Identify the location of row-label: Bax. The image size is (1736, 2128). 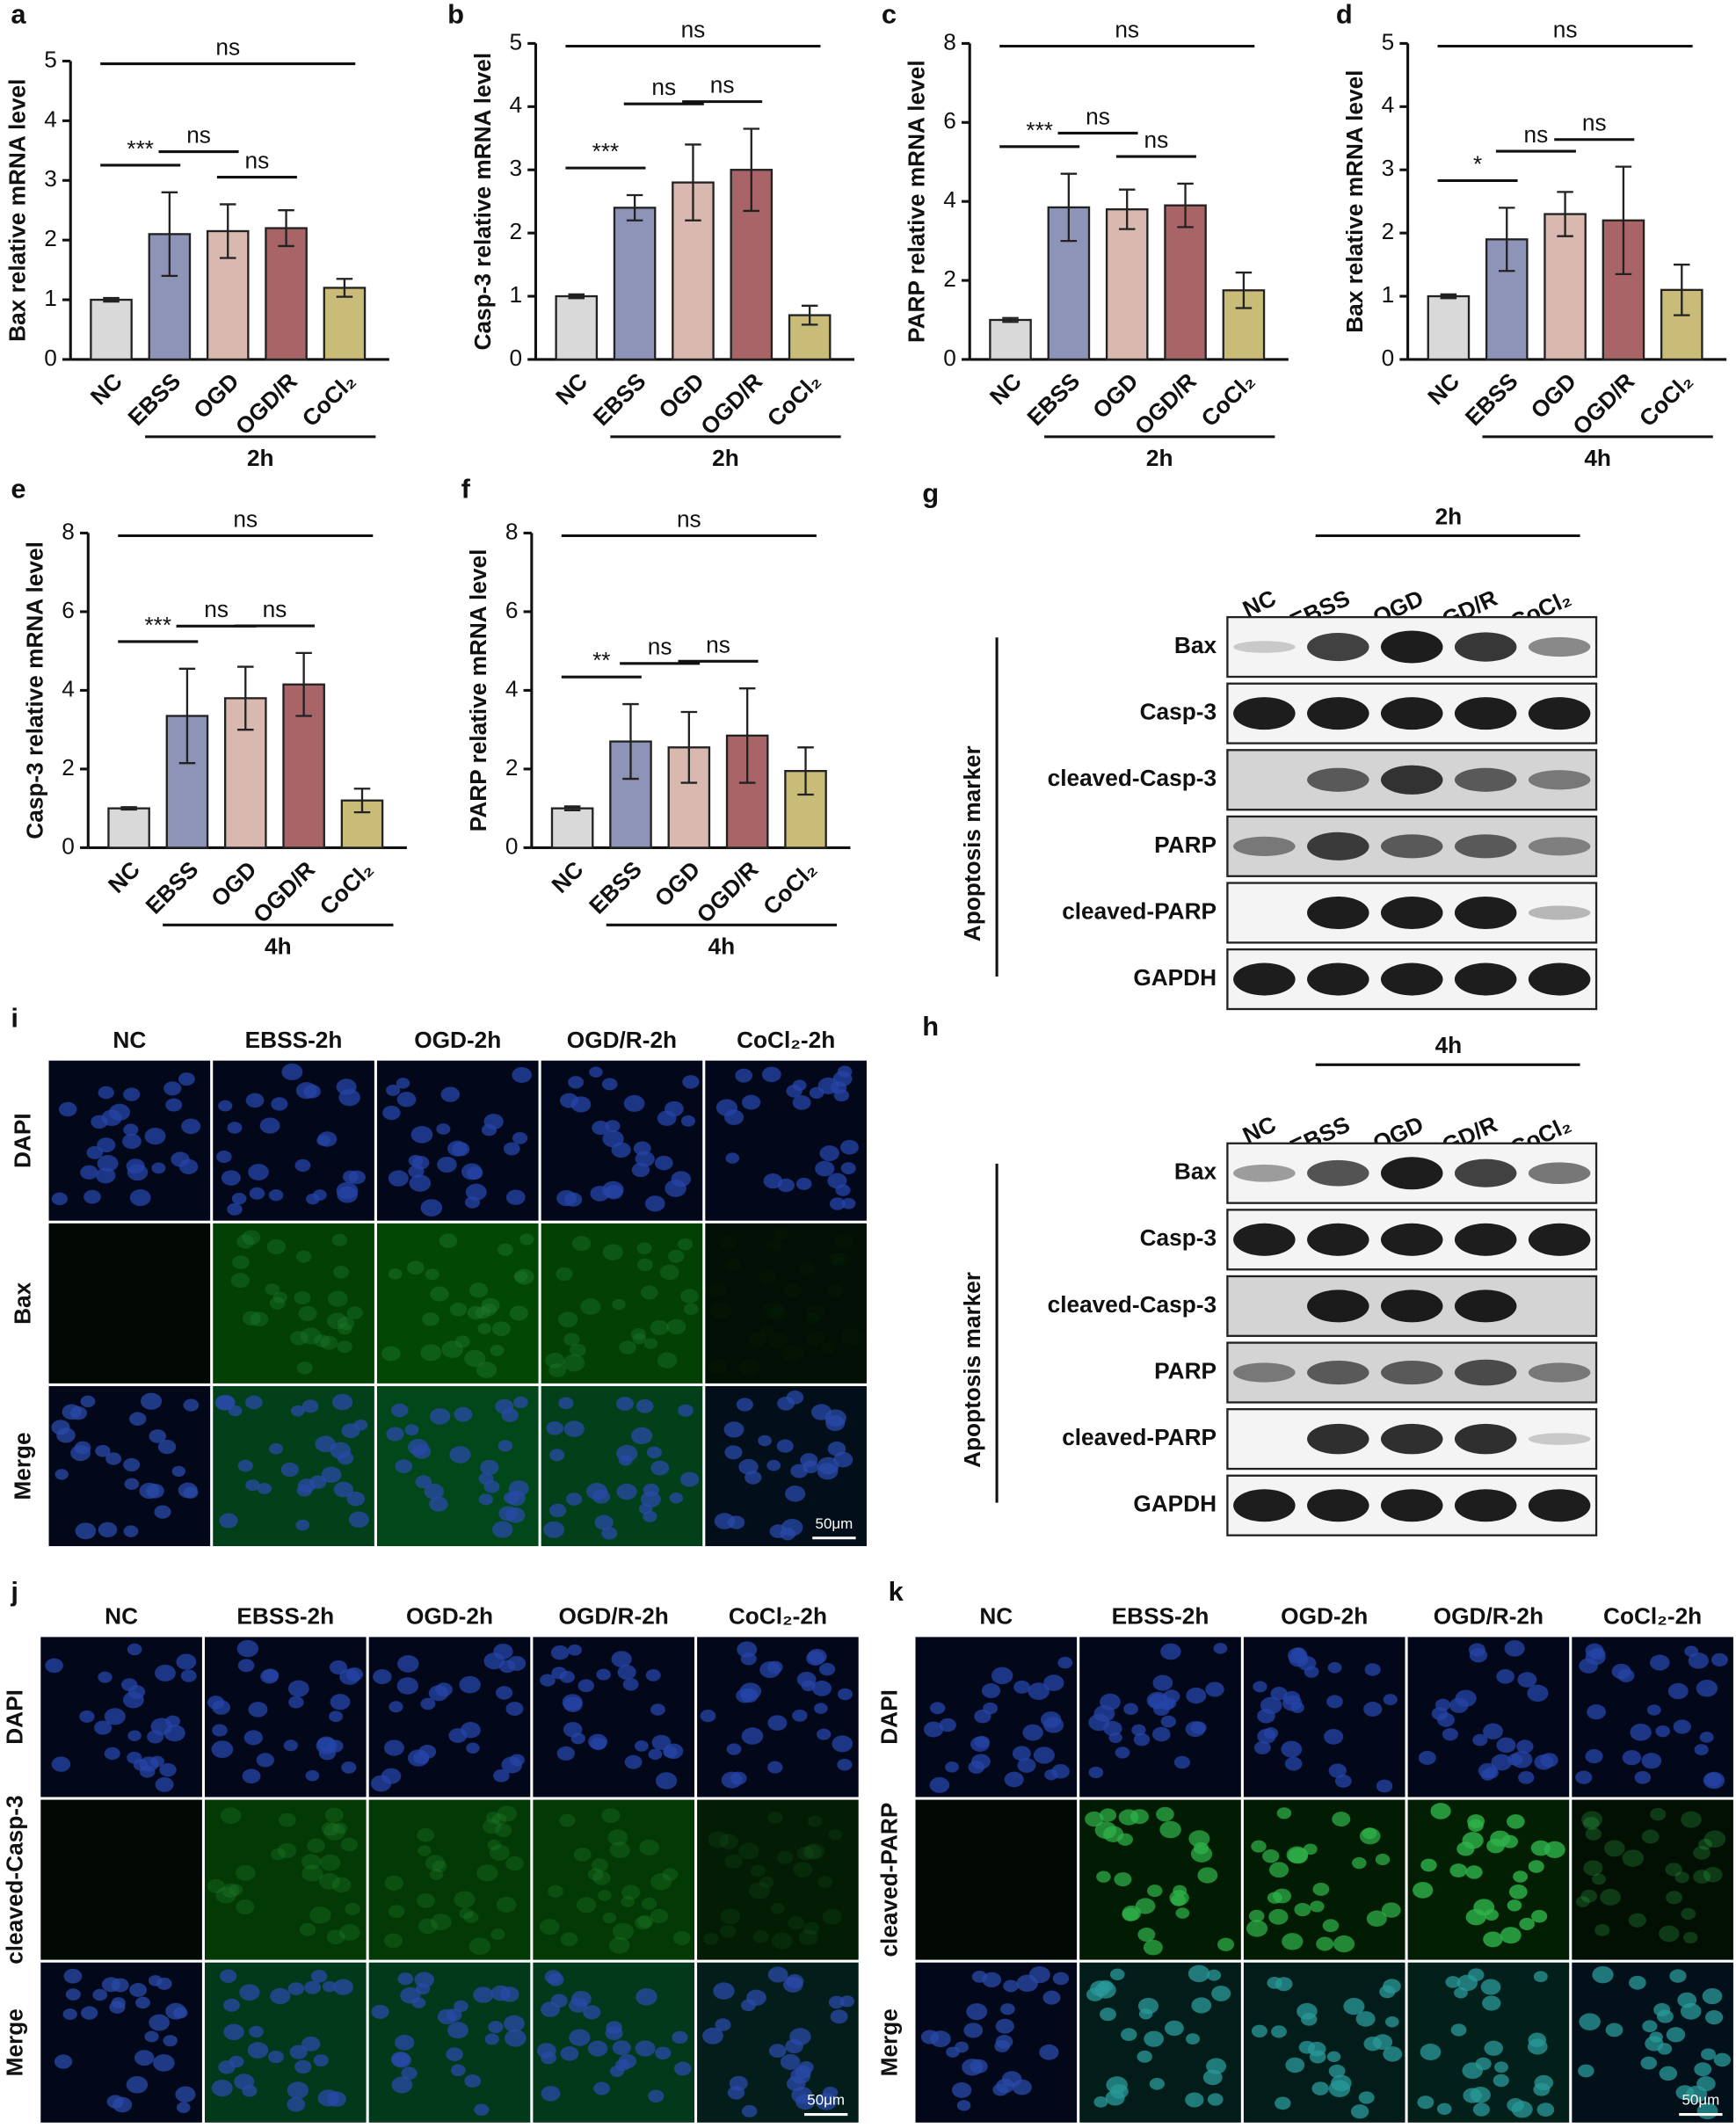
(1195, 1171).